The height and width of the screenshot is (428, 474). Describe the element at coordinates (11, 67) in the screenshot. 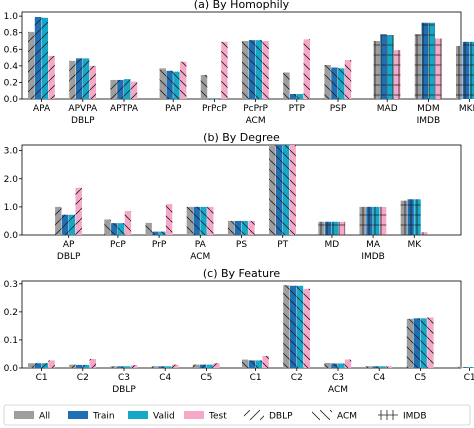

I see `y-tick-label: 0.4` at that location.